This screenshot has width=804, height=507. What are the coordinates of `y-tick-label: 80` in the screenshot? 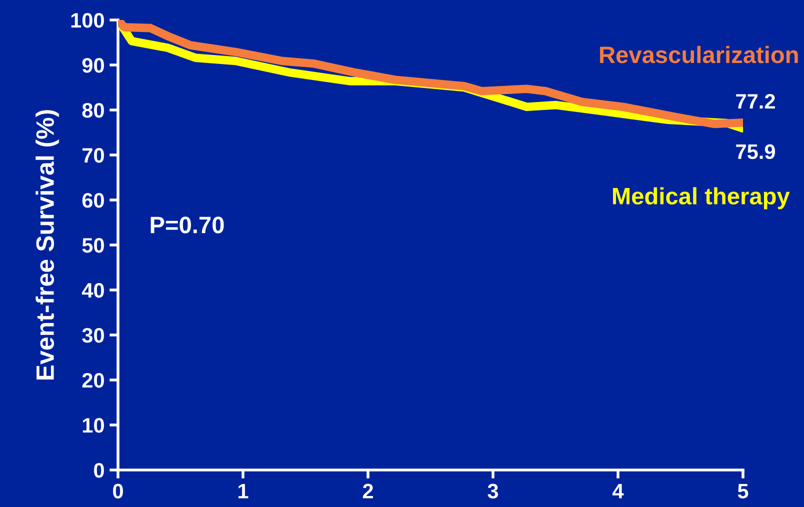 It's located at (93, 110).